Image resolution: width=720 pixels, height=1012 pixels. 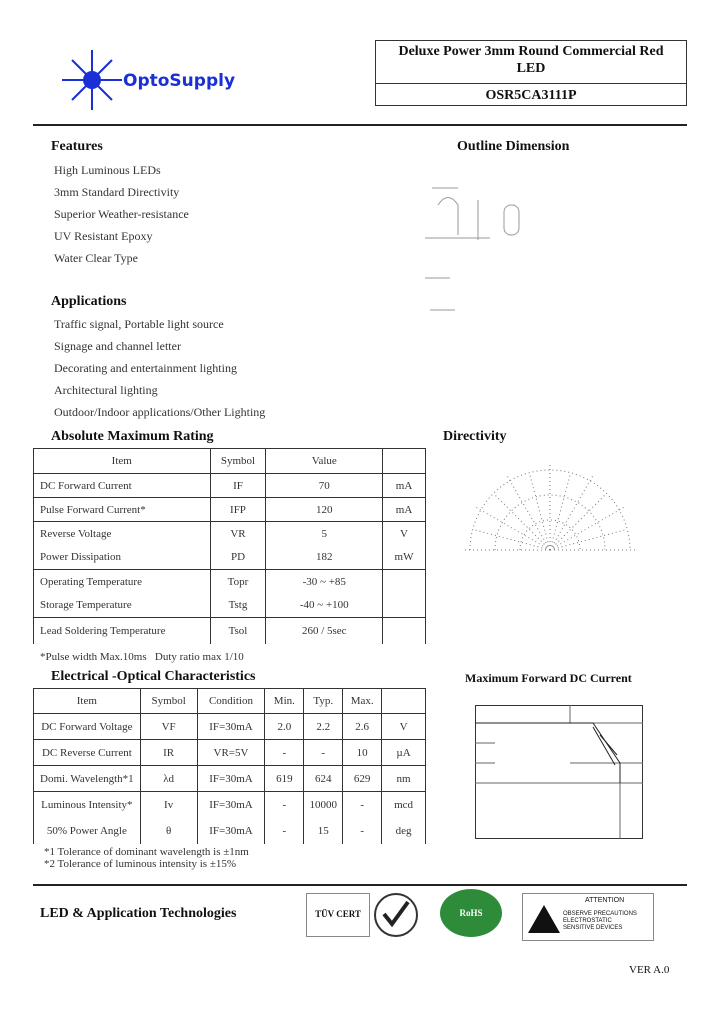 What do you see at coordinates (153, 676) in the screenshot?
I see `eoc-heading: Electrical -Optical Characteristics` at bounding box center [153, 676].